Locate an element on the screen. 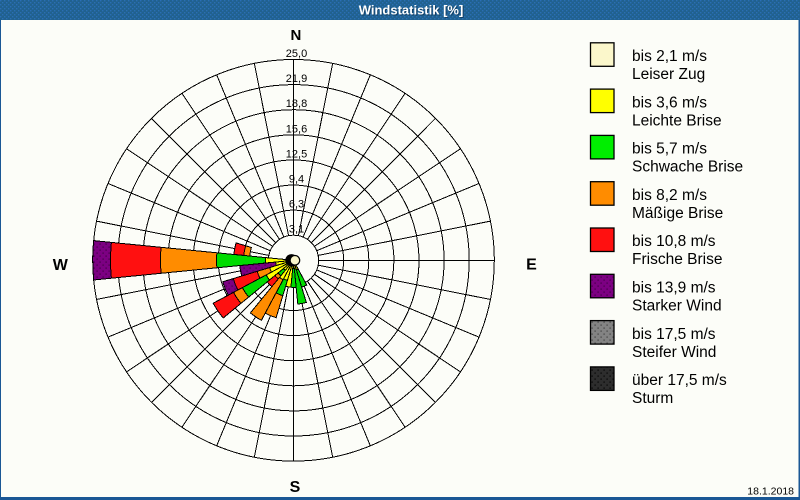  svg-text: W is located at coordinates (61, 265).